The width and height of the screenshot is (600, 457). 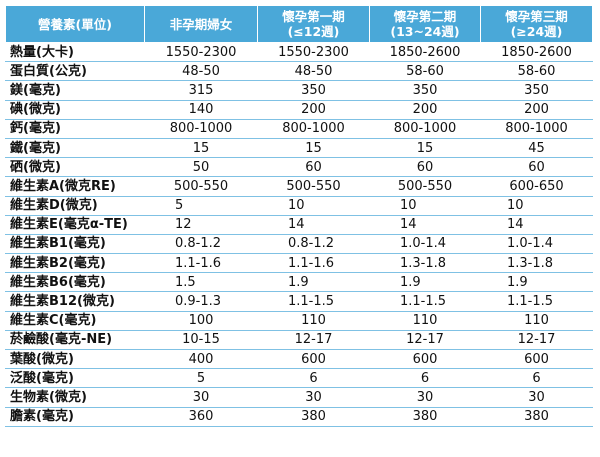 I want to click on table-row: 膽素(毫克) 360 380 380 380, so click(x=299, y=417).